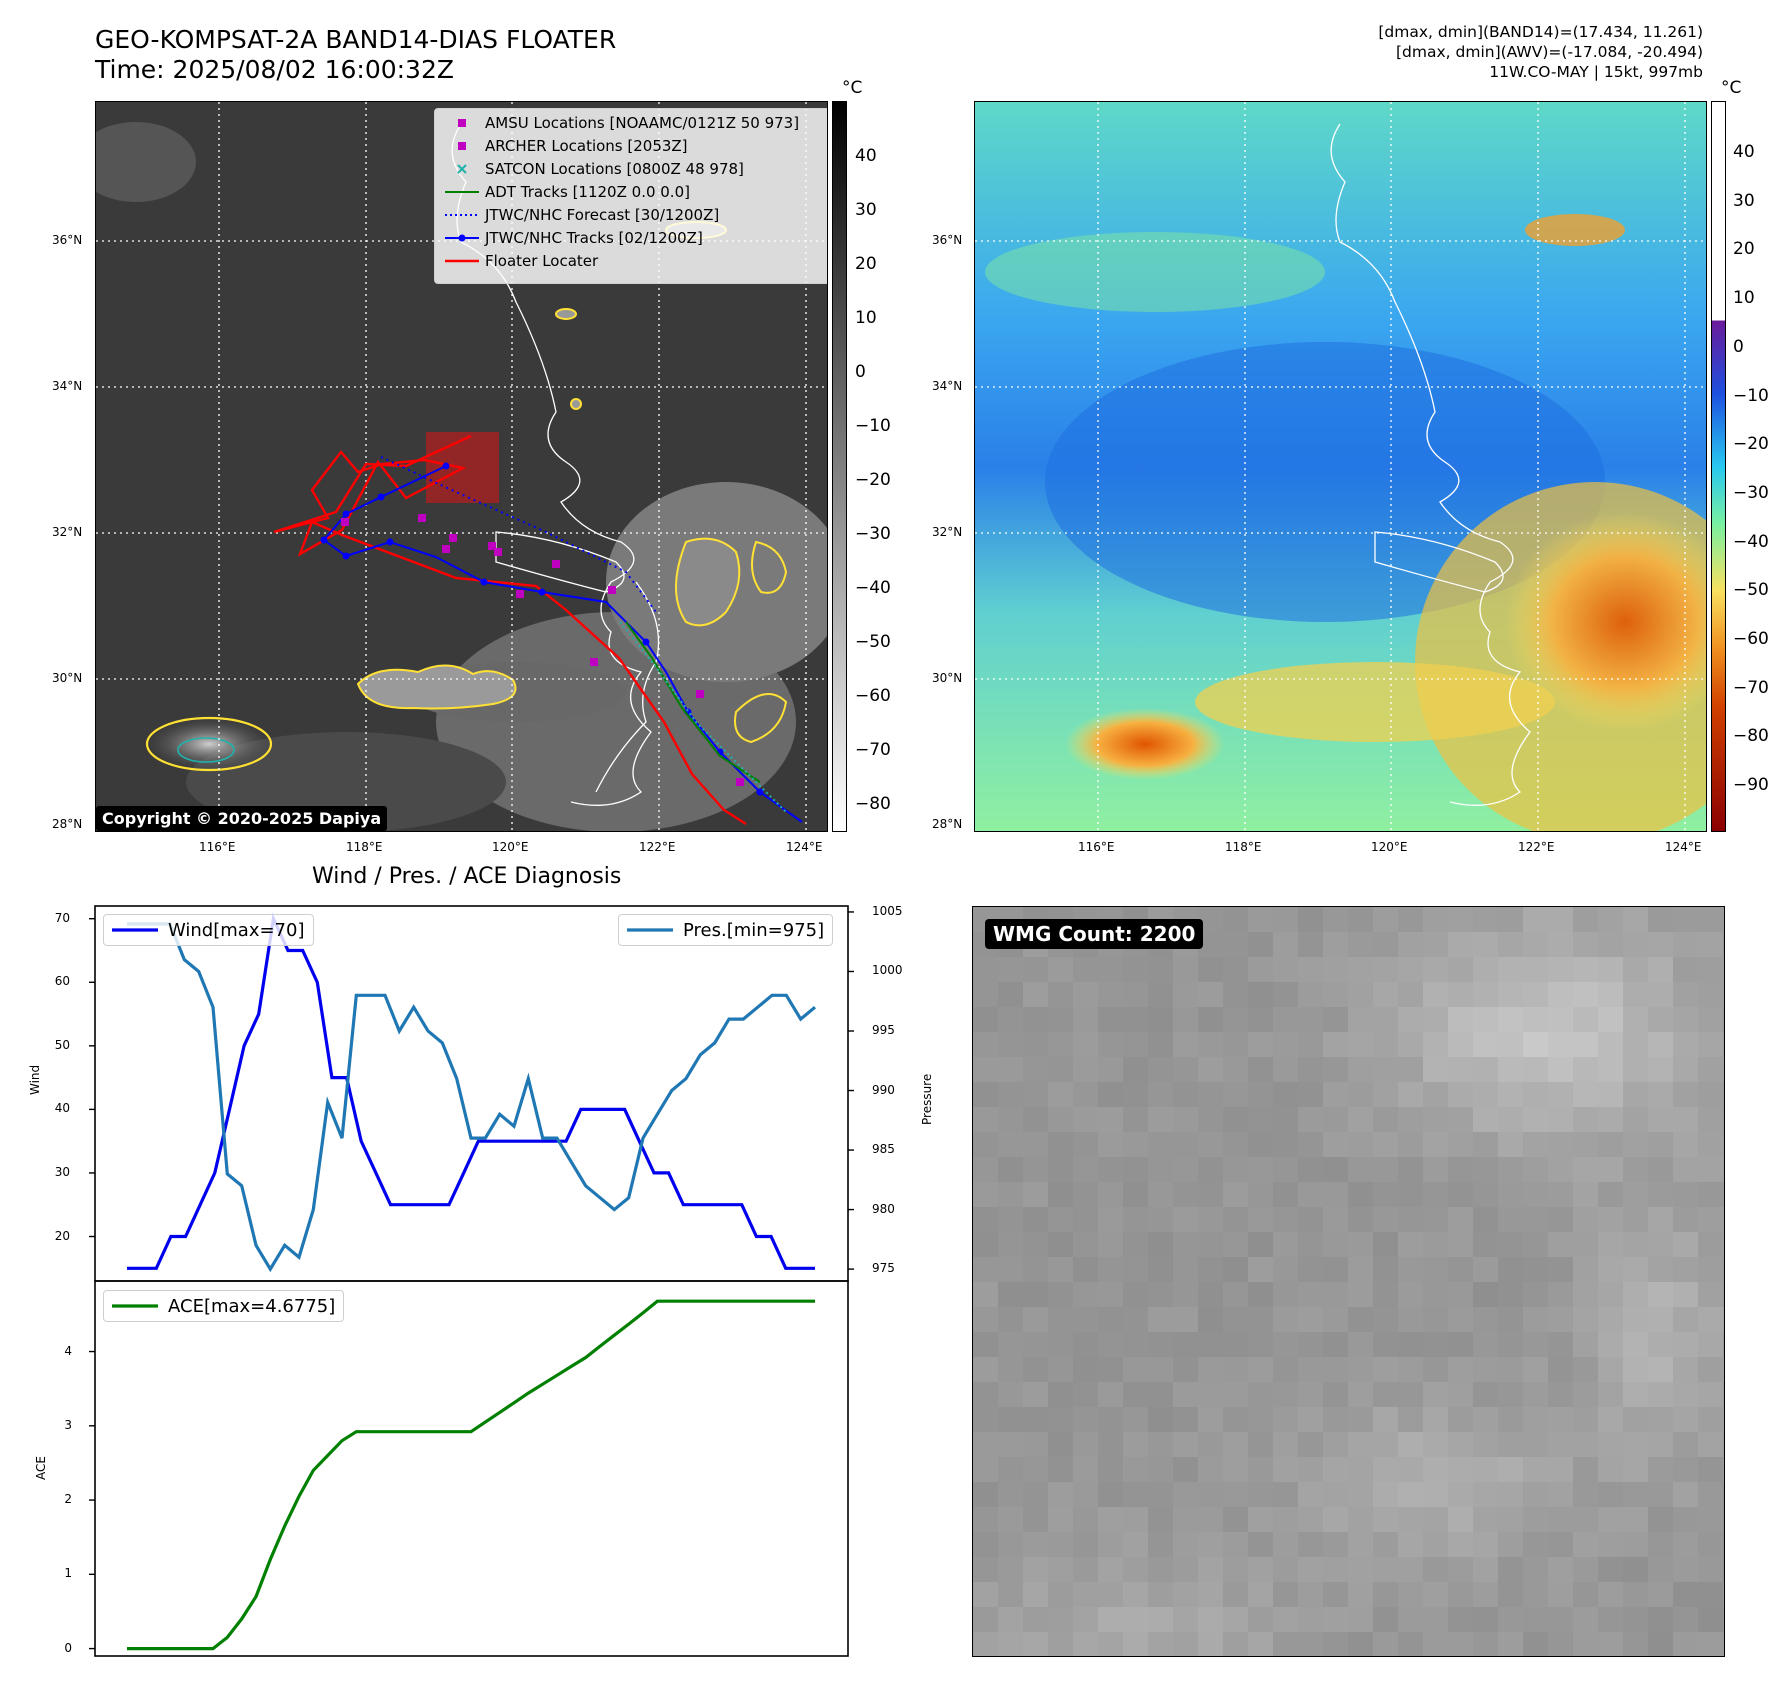 This screenshot has width=1788, height=1690. What do you see at coordinates (1751, 736) in the screenshot?
I see `colorbar-tick: −80` at bounding box center [1751, 736].